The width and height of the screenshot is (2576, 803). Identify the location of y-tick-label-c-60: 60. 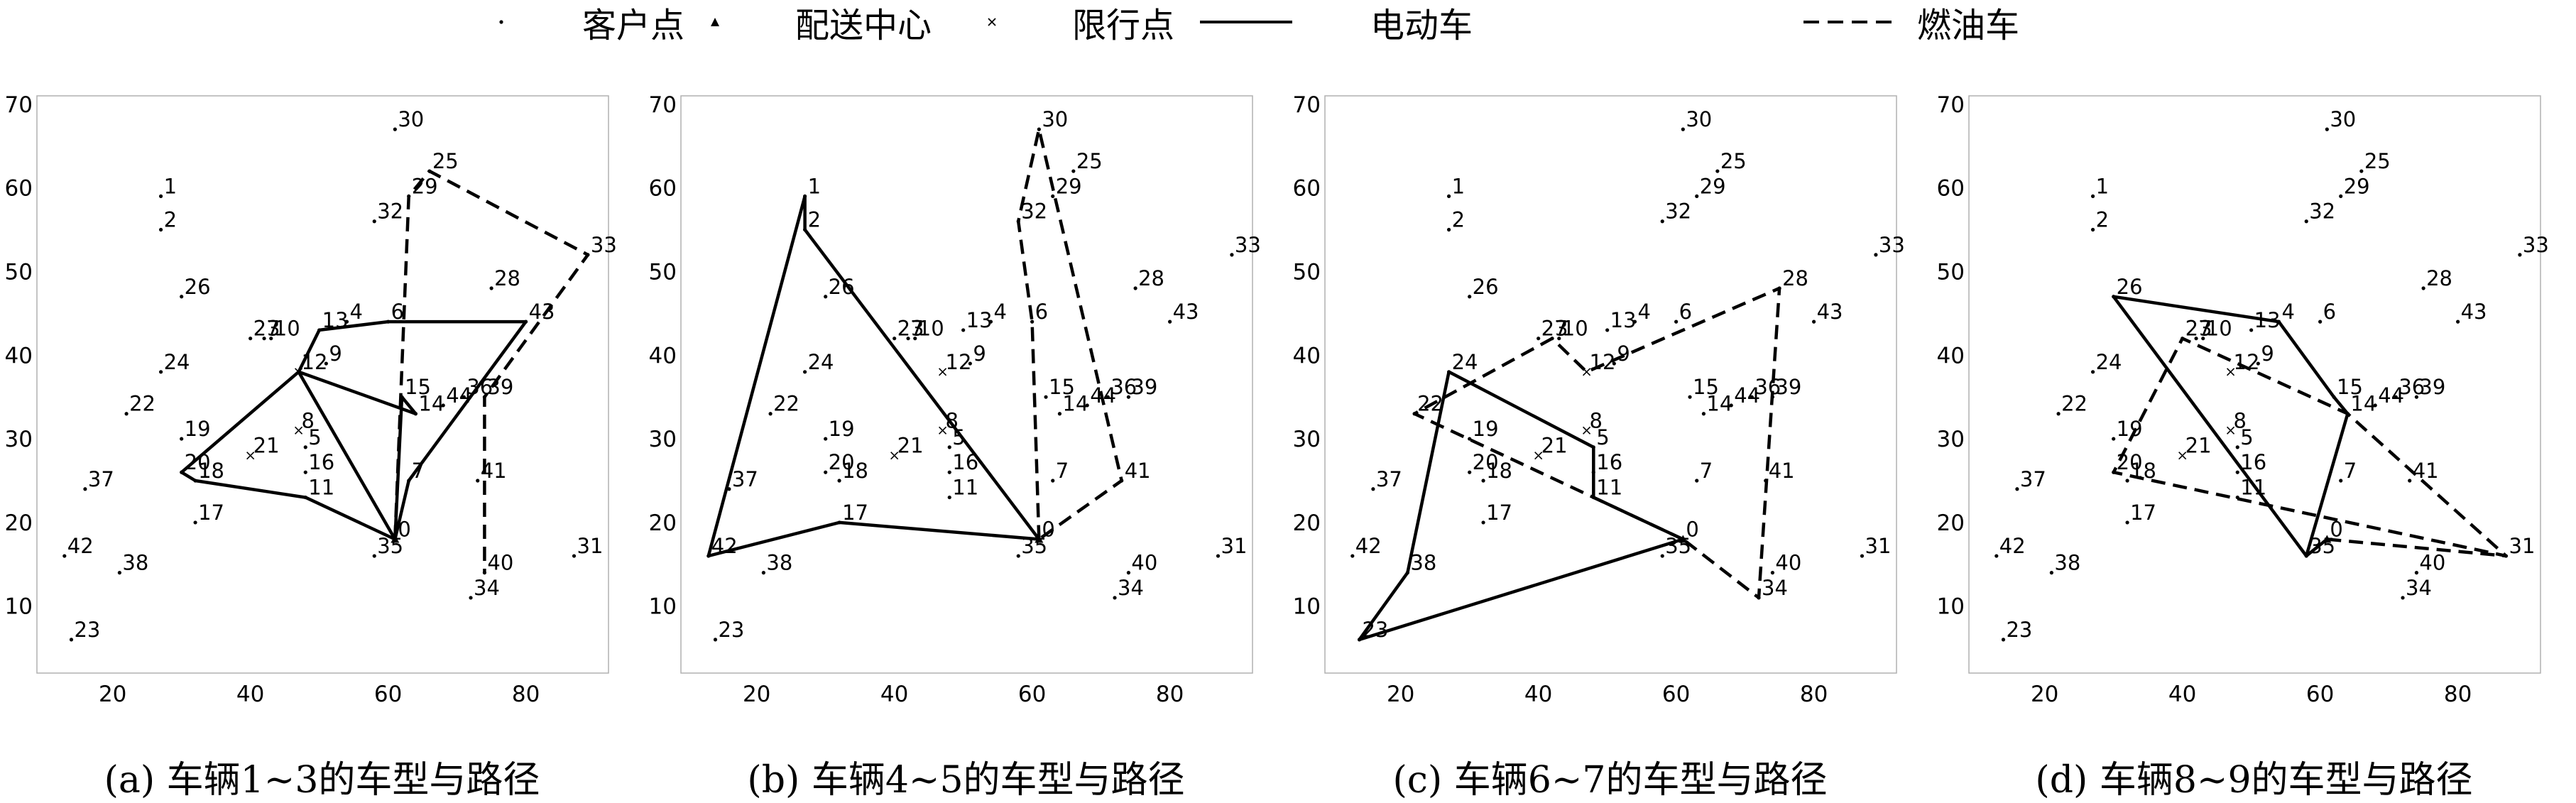
(1307, 189).